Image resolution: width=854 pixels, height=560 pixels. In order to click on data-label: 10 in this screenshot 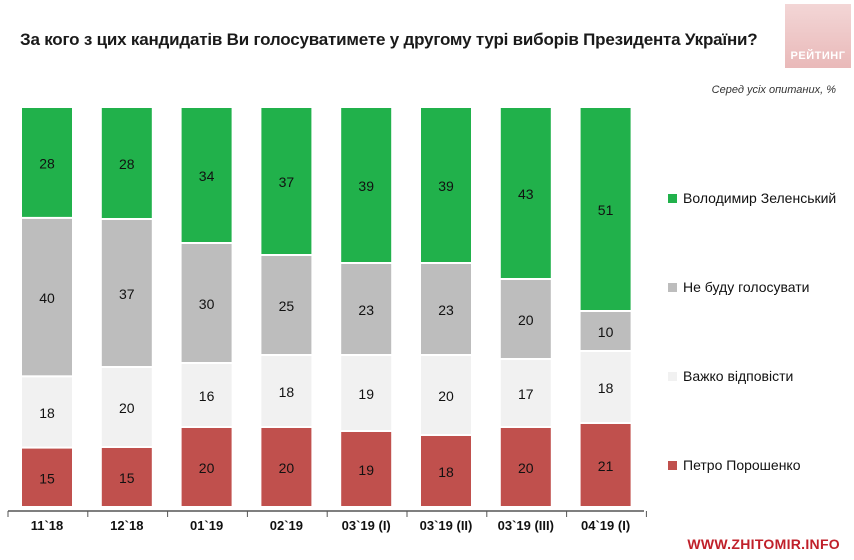, I will do `click(606, 332)`.